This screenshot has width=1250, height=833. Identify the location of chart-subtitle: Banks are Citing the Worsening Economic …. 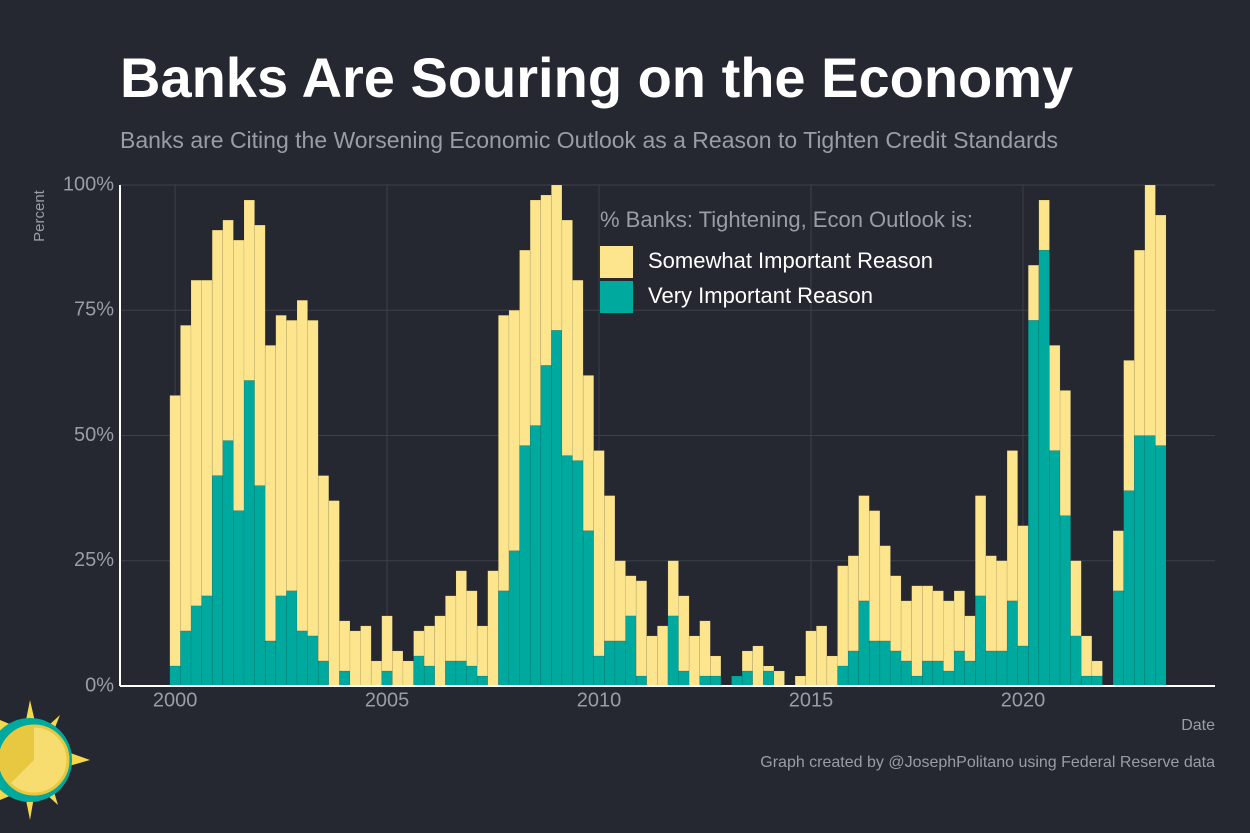
(589, 140).